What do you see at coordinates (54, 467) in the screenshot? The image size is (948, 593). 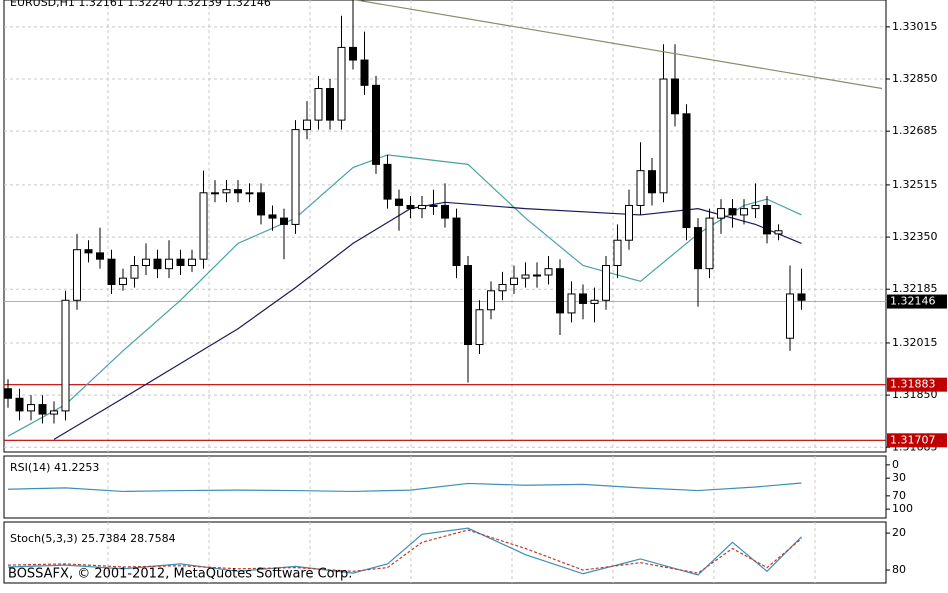 I see `rsi-label: RSI(14) 41.2253` at bounding box center [54, 467].